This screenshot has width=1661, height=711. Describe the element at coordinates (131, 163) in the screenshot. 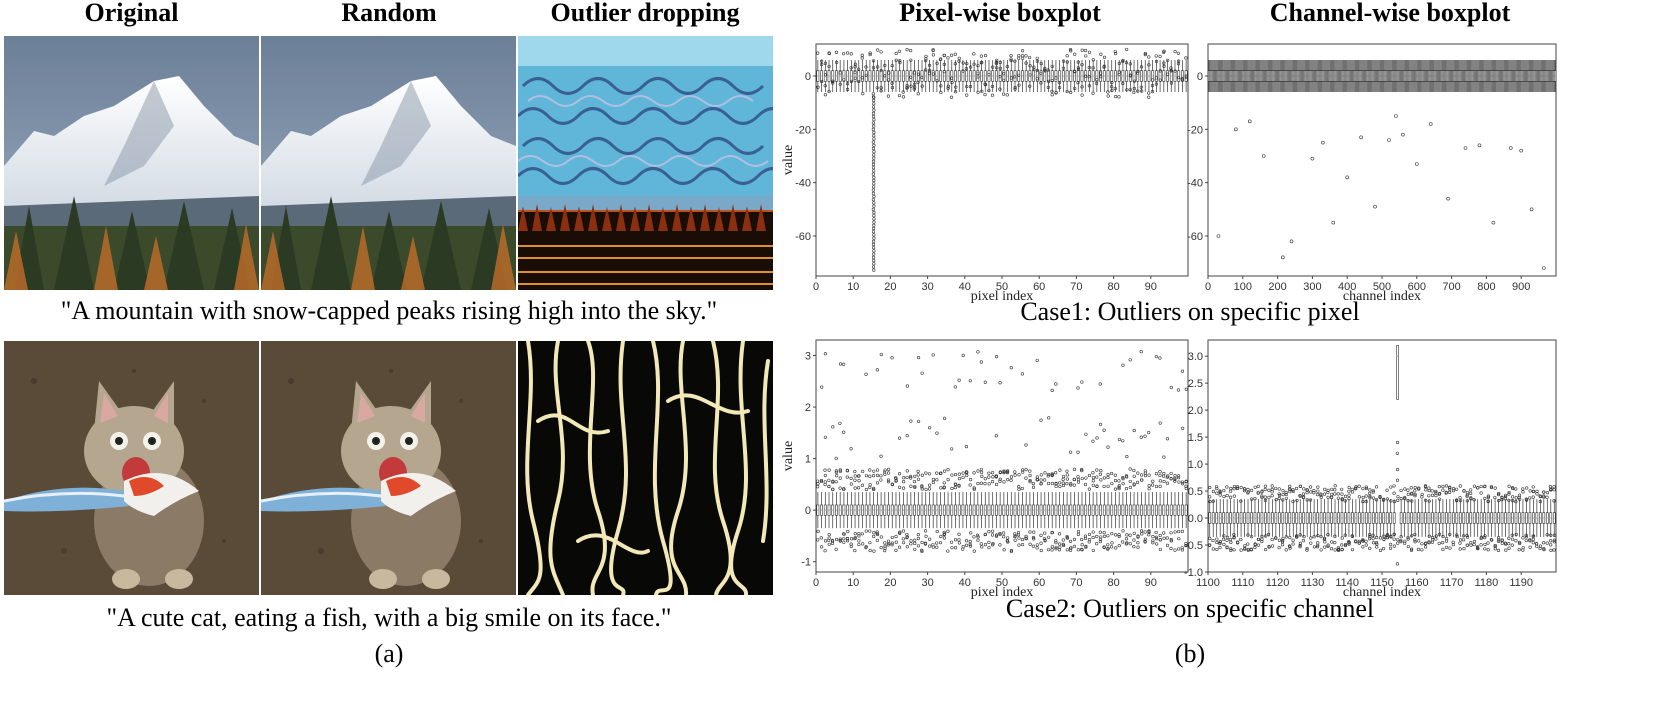

I see `mountain-original-image` at that location.